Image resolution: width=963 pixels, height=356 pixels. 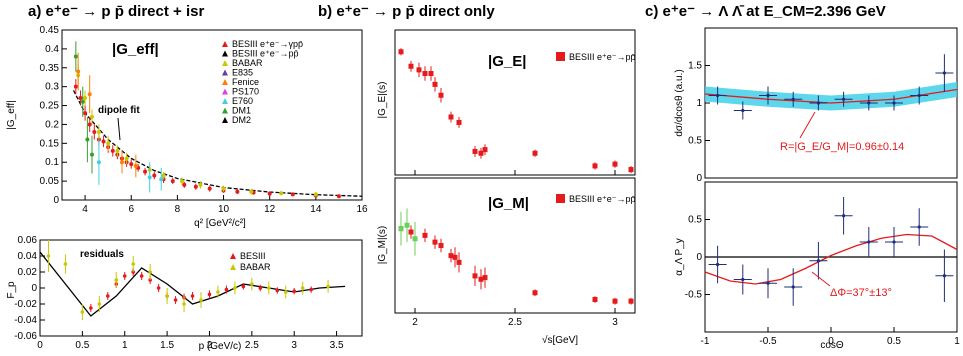 I want to click on legend-label: BESIII e⁺e⁻→pp̄, so click(x=265, y=54).